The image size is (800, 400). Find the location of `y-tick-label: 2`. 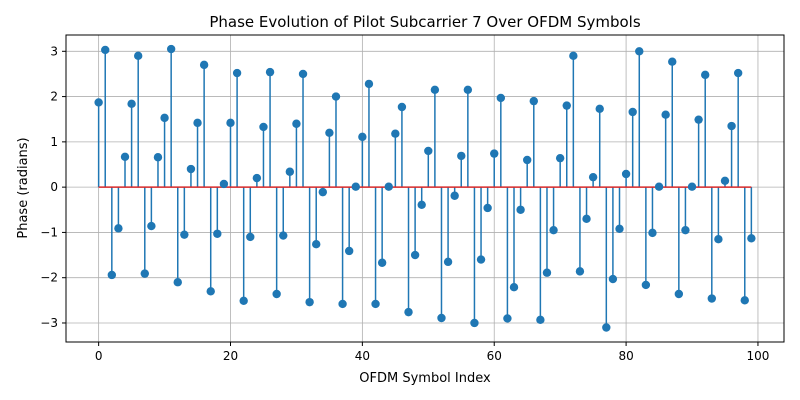

y-tick-label: 2 is located at coordinates (54, 97).